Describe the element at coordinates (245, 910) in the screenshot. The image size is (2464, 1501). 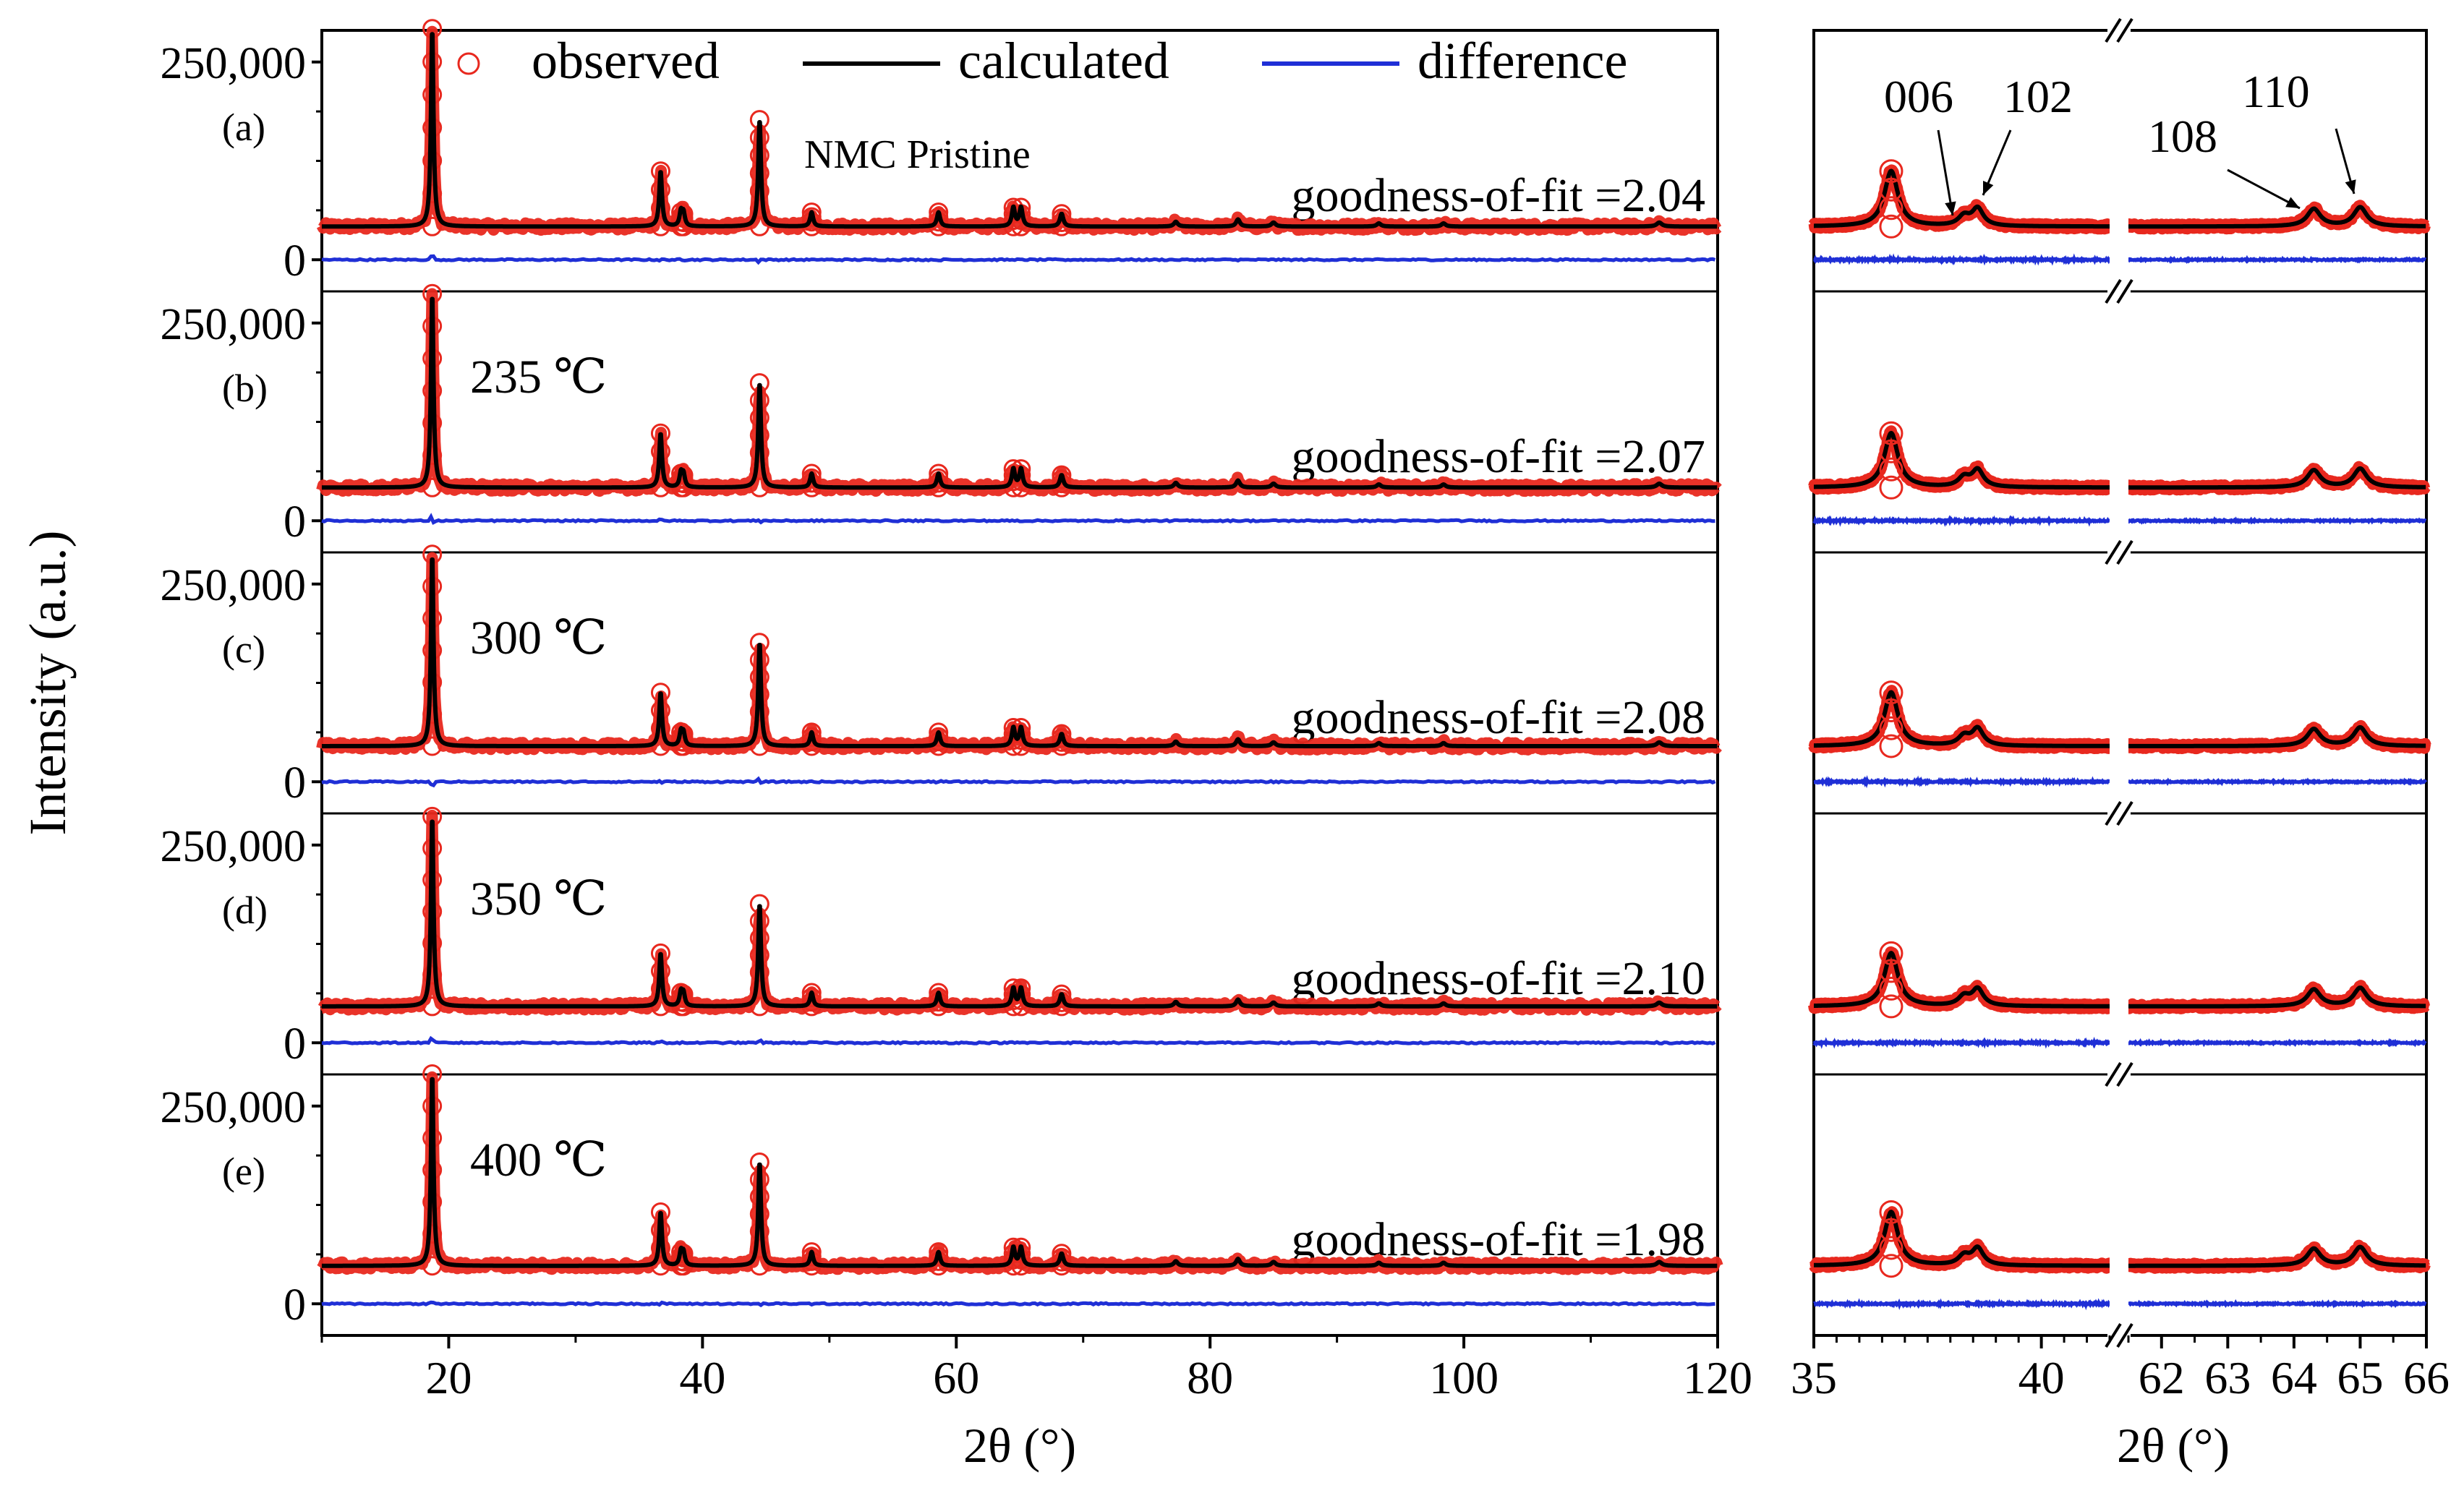
I see `panel-label: (d)` at that location.